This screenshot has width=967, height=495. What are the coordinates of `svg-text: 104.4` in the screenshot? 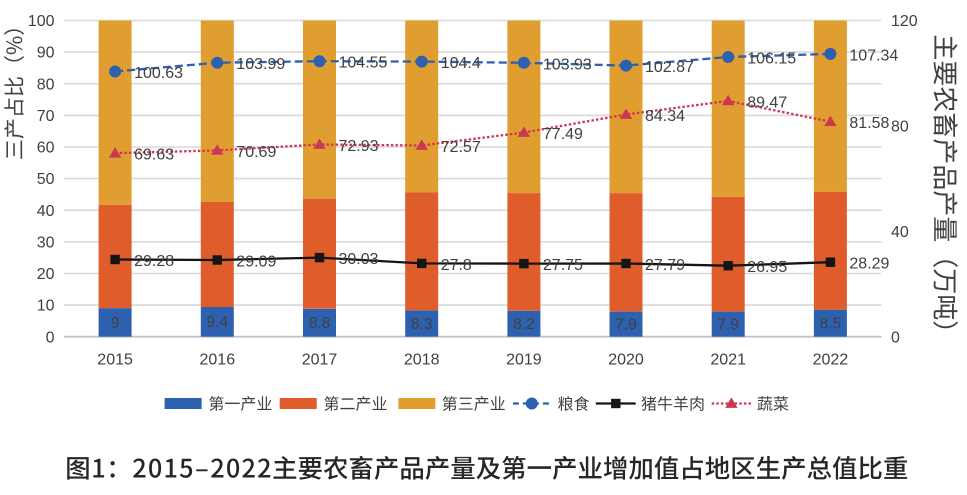 It's located at (461, 63).